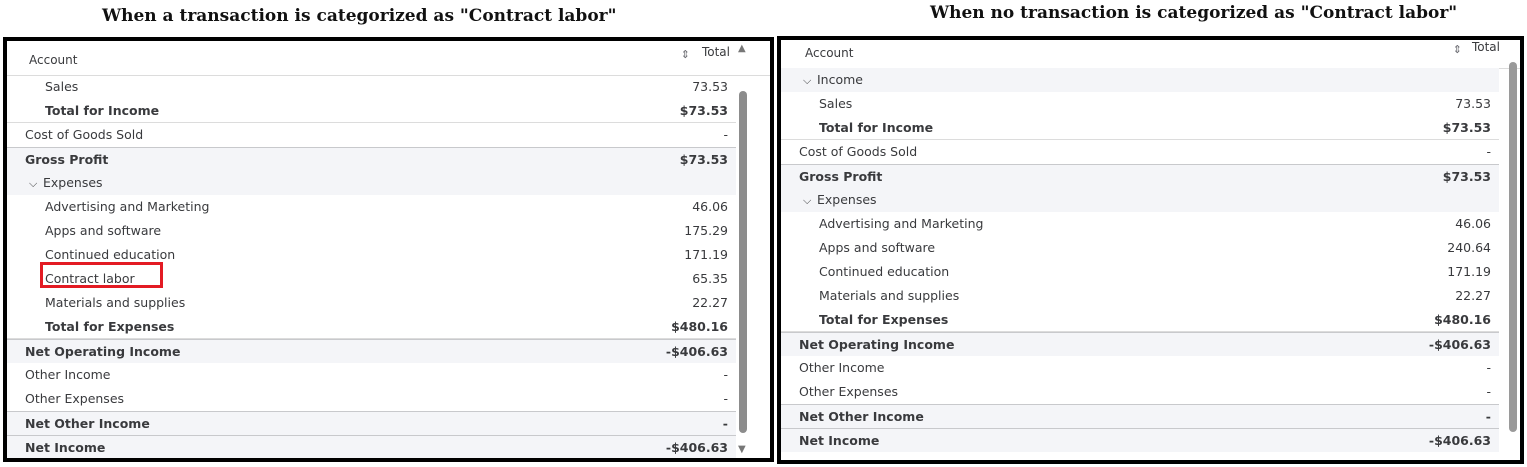 The width and height of the screenshot is (1527, 467). I want to click on table-row: Total for Expenses $480.16, so click(371, 327).